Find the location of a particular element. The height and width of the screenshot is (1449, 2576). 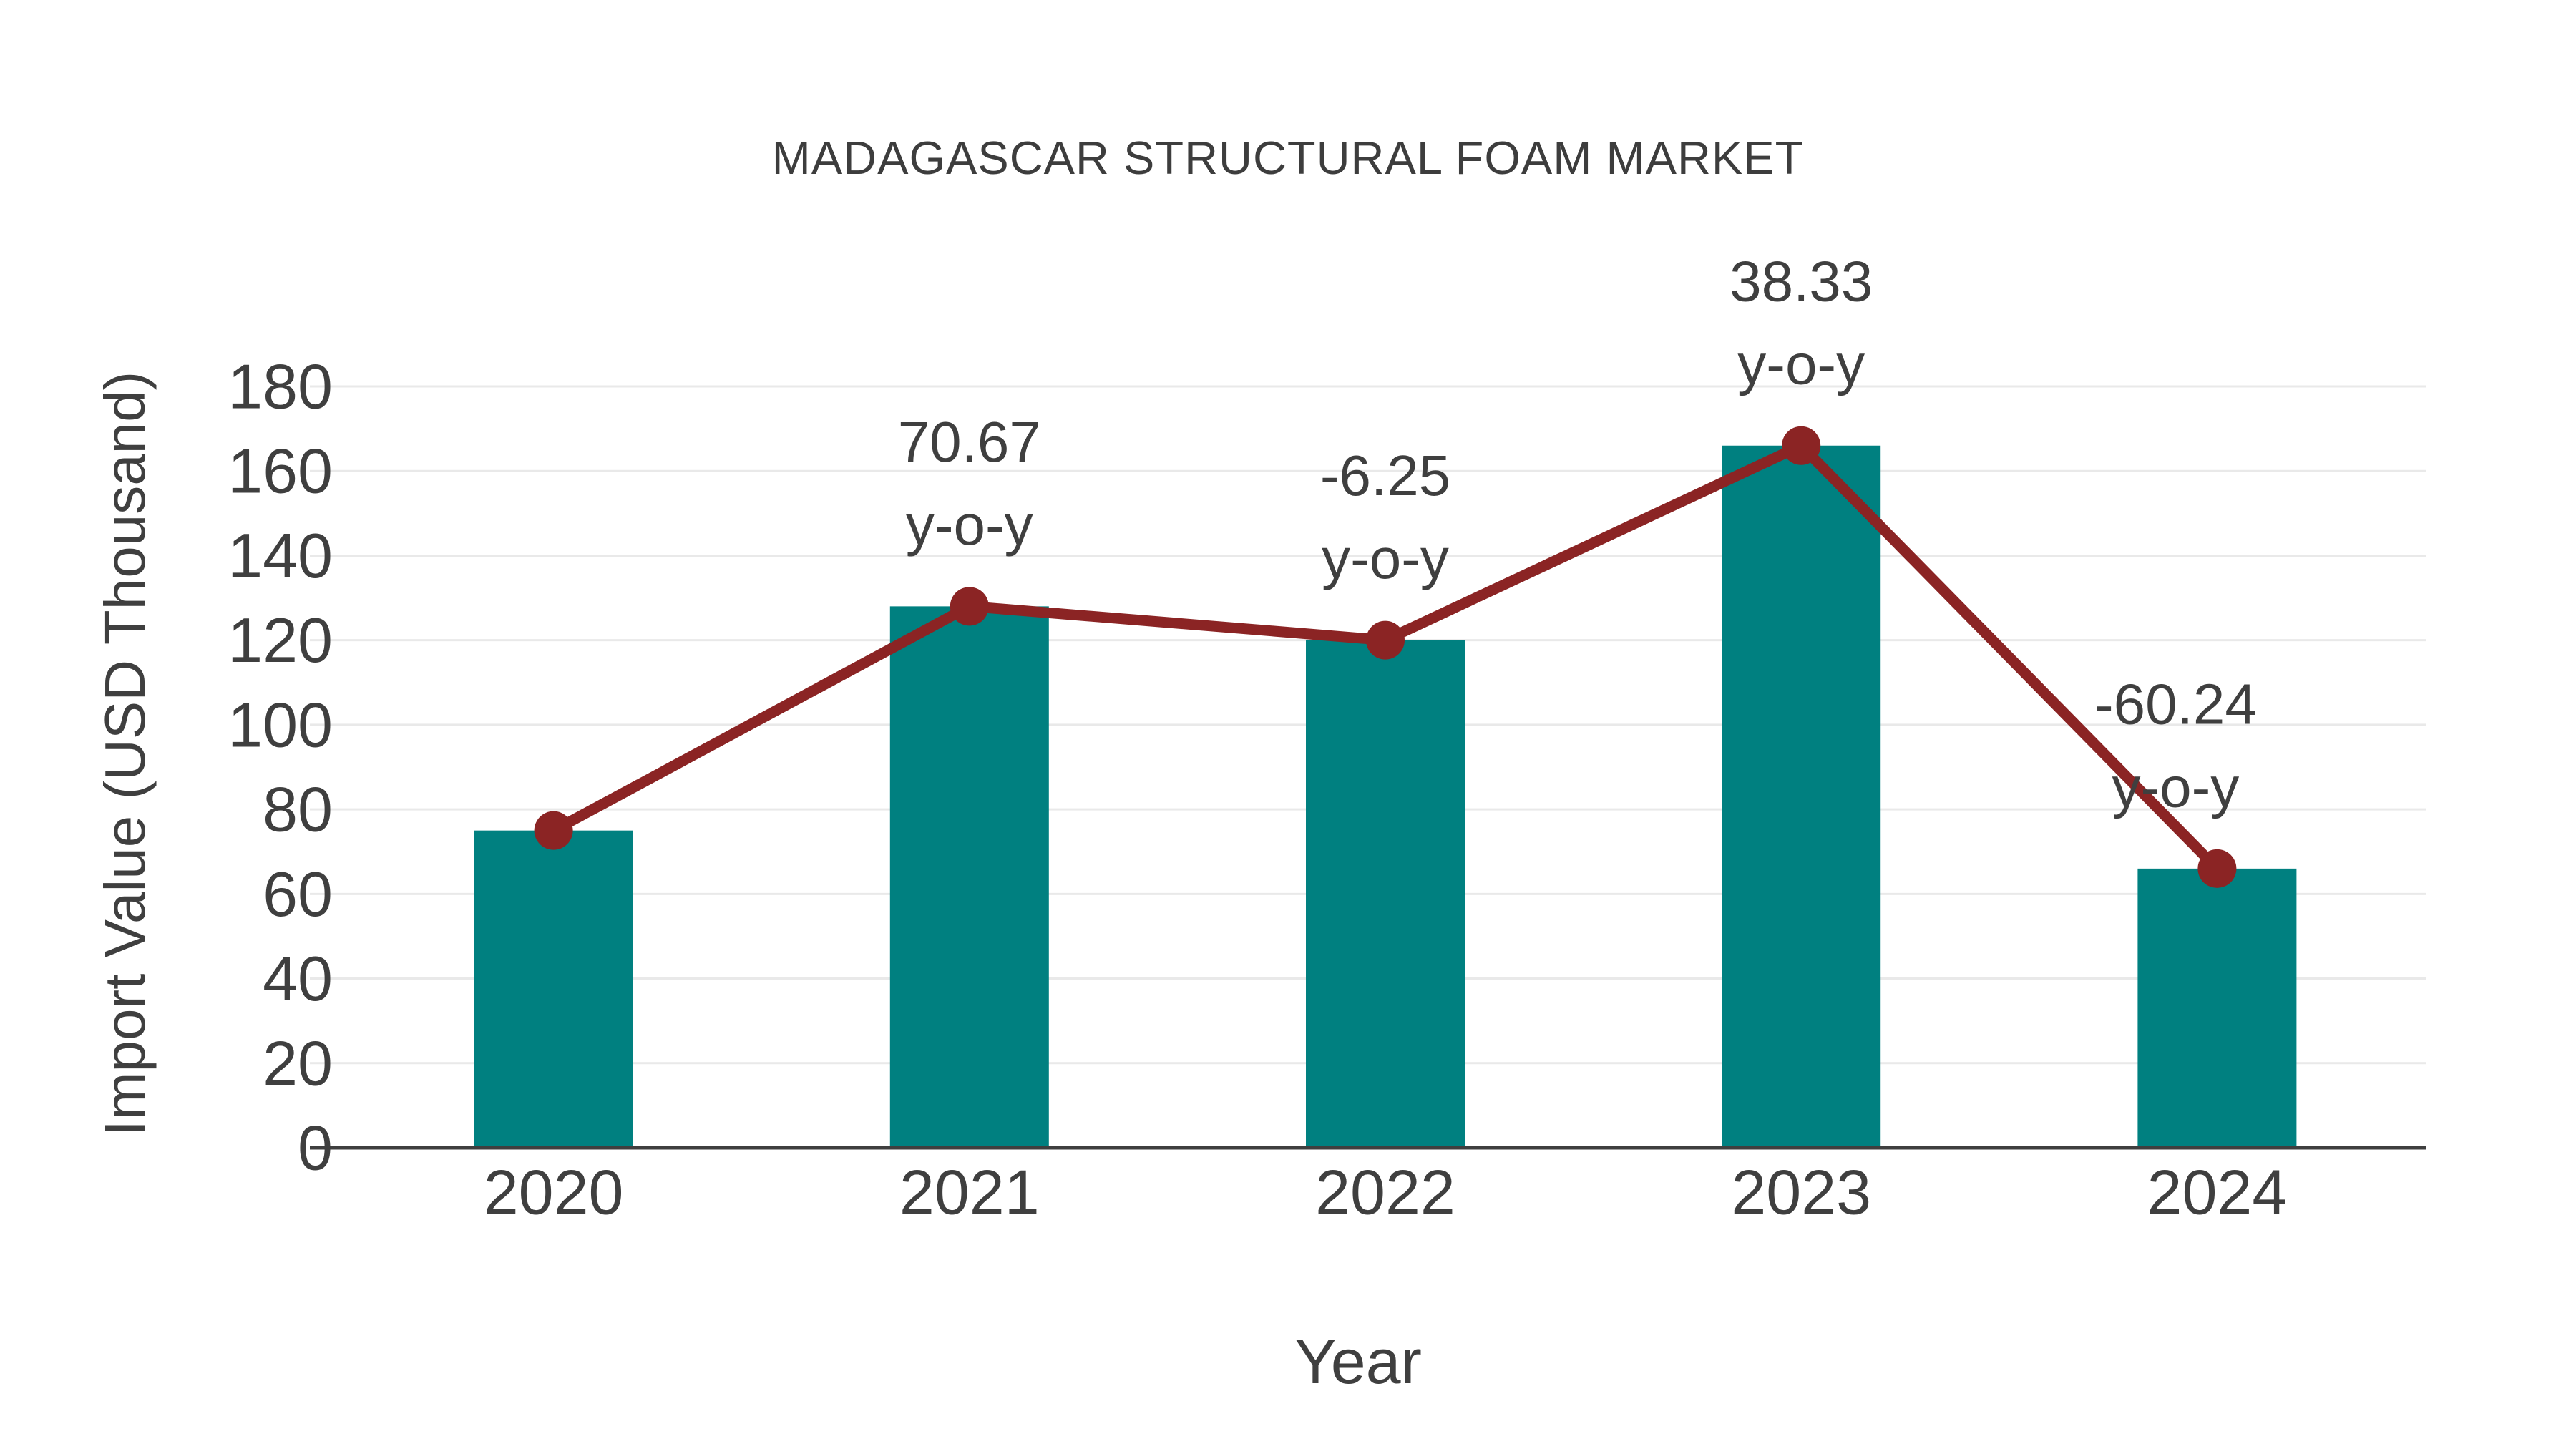

trend-marker-2021 is located at coordinates (969, 606).